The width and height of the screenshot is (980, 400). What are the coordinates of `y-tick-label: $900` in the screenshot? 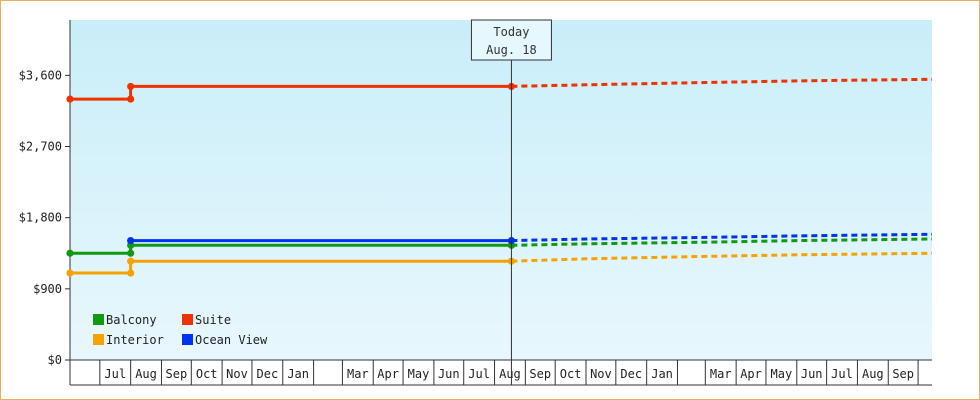 It's located at (47, 289).